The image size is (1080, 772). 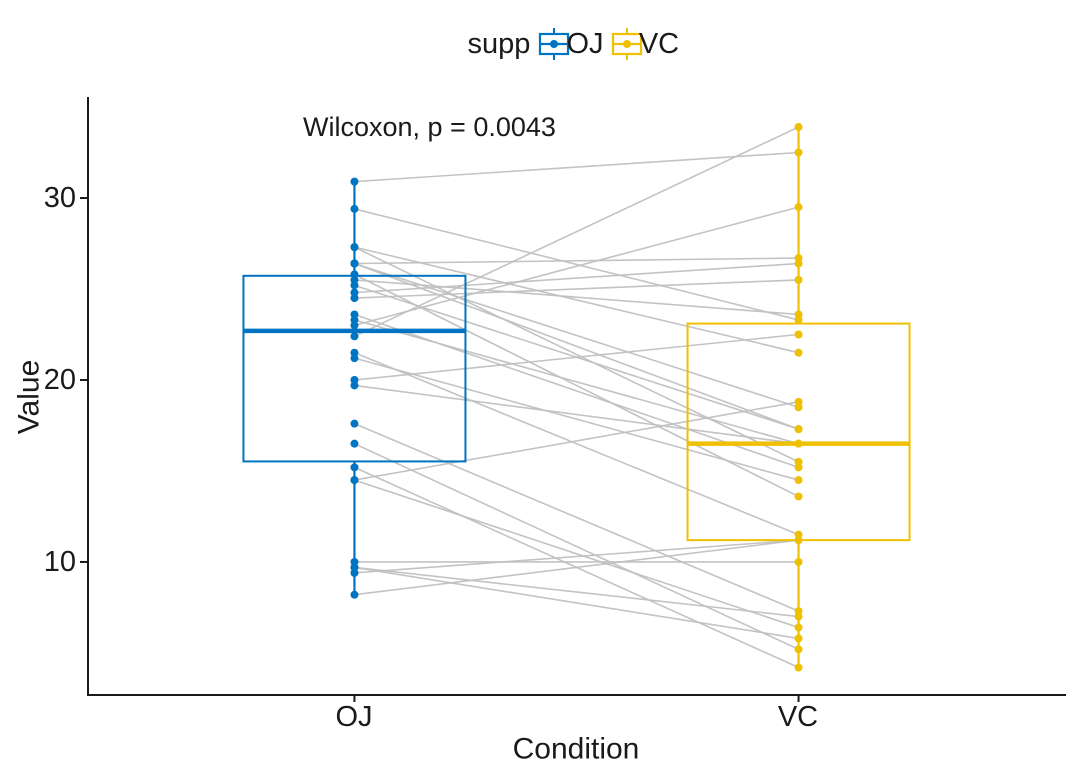 I want to click on stat-test-annotation: Wilcoxon, p = 0.0043, so click(x=429, y=127).